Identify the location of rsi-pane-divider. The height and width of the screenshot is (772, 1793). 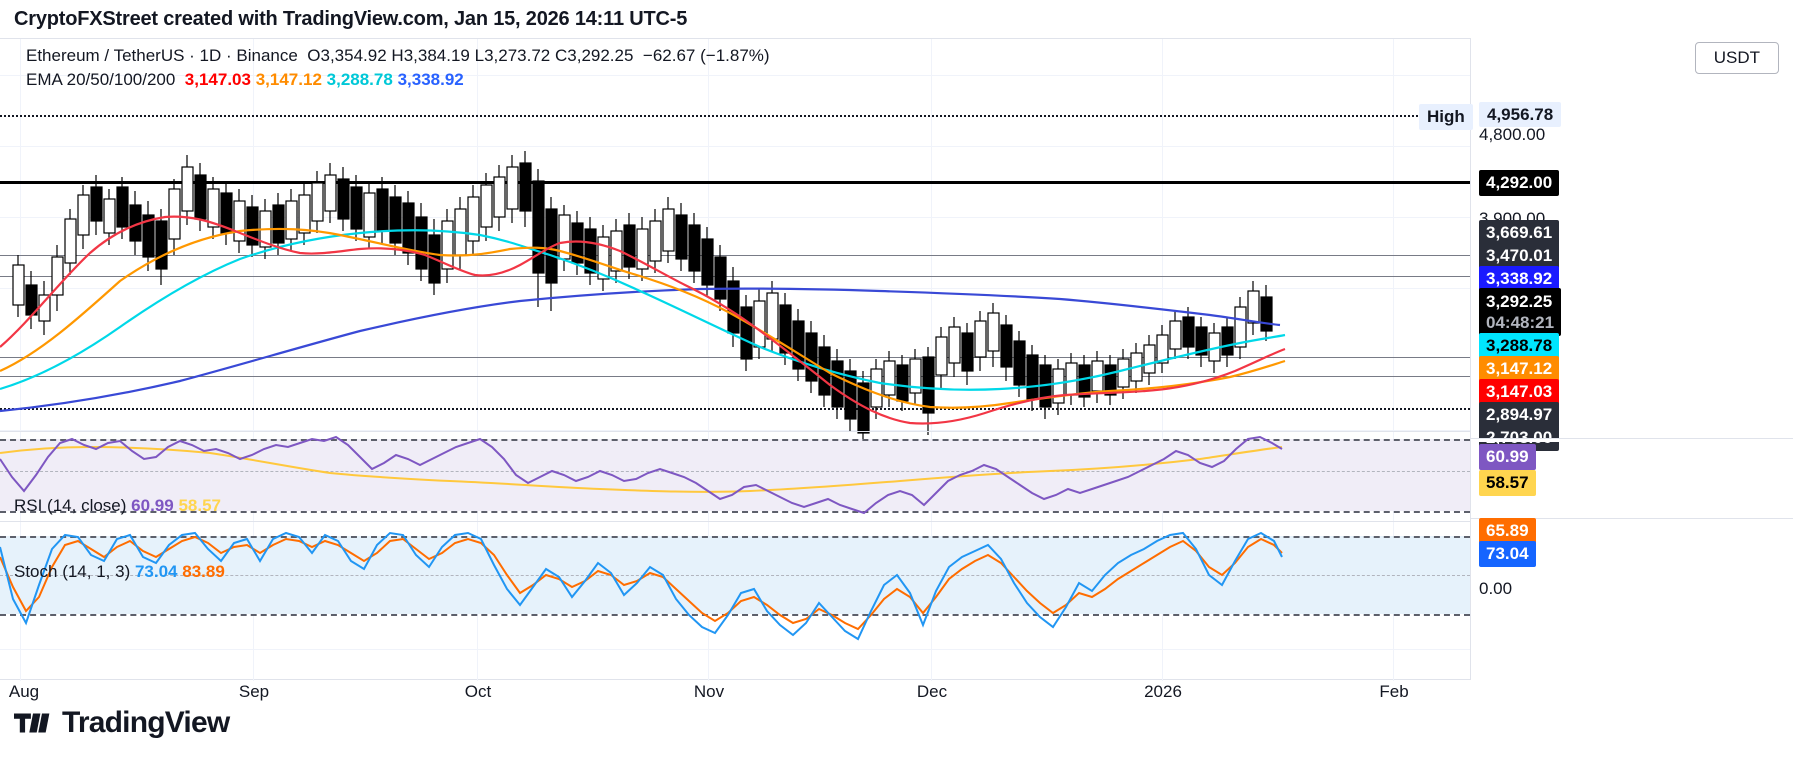
(896, 431).